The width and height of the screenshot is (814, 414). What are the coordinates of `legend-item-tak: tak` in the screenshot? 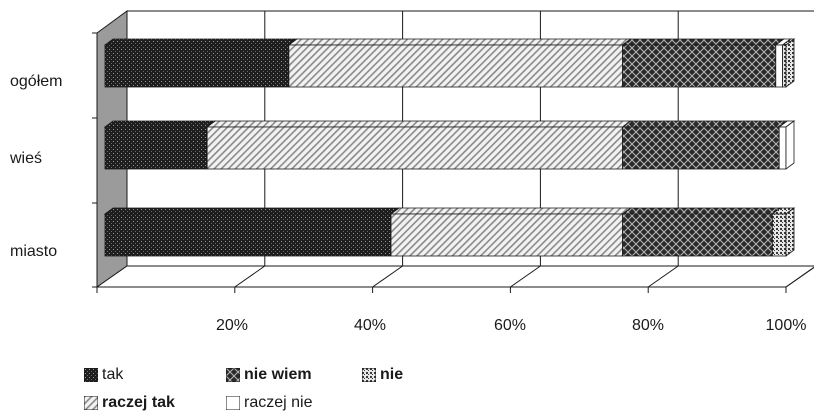 It's located at (103, 375).